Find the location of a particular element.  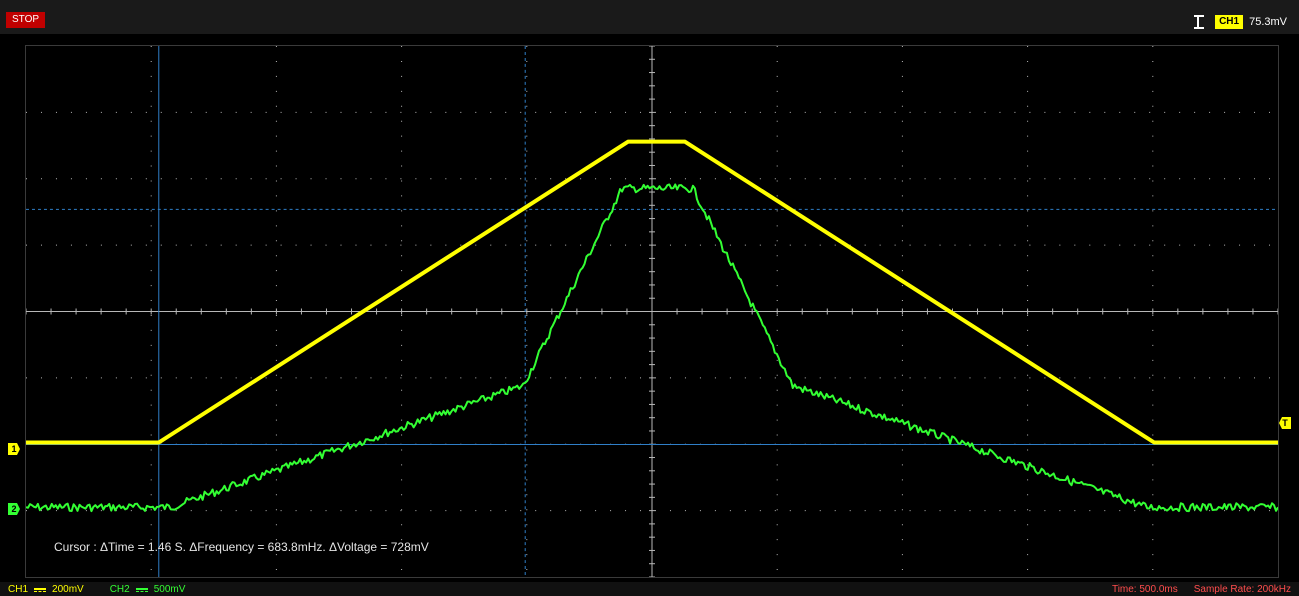

channel-settings: CH1 200mV CH2 500mV is located at coordinates (96, 589).